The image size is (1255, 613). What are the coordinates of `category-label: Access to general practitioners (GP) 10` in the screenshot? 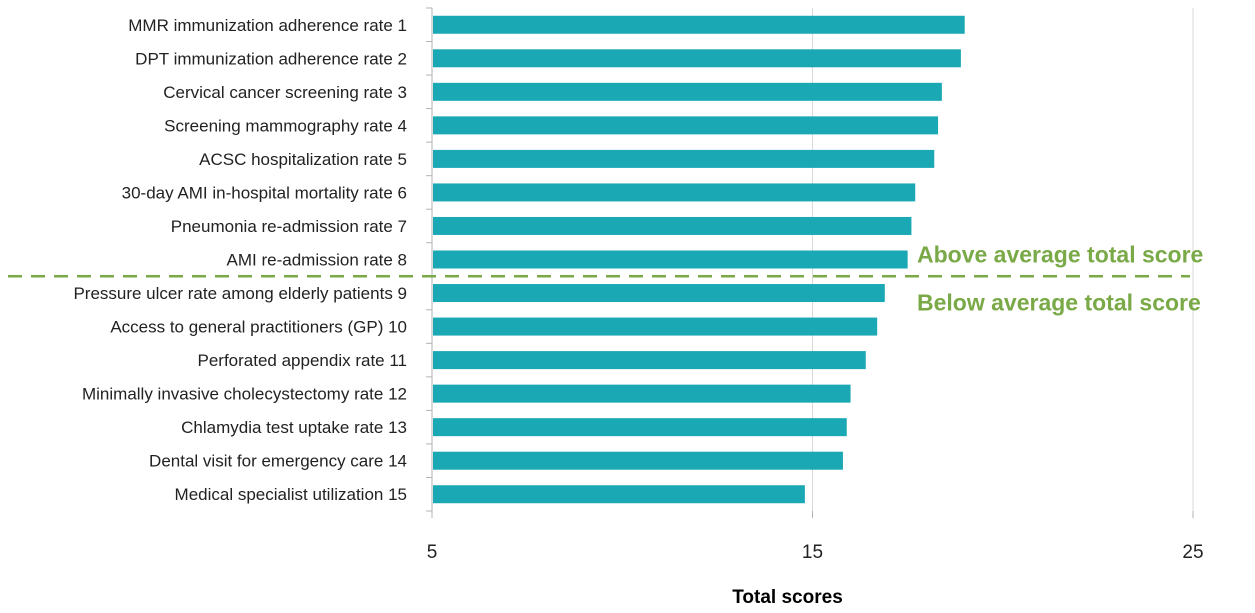 It's located at (258, 327).